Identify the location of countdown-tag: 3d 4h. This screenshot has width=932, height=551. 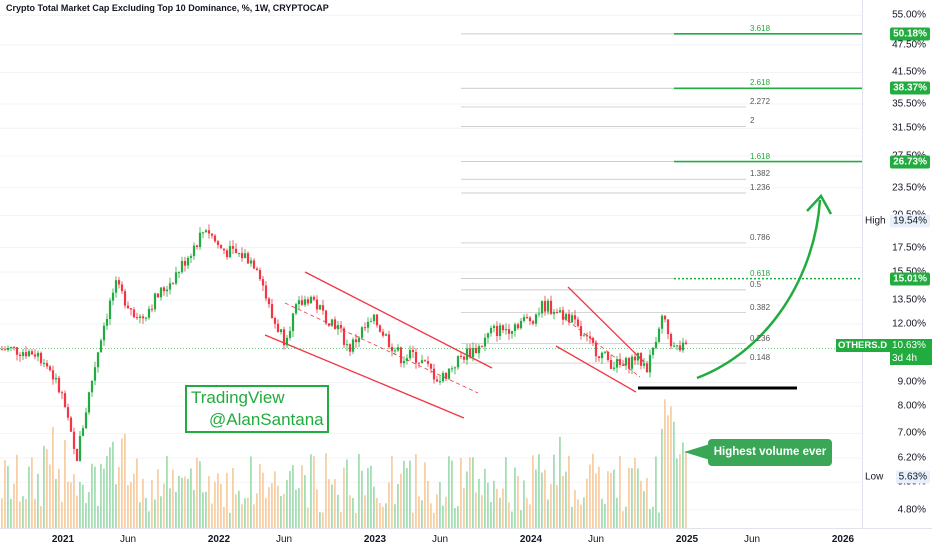
(911, 358).